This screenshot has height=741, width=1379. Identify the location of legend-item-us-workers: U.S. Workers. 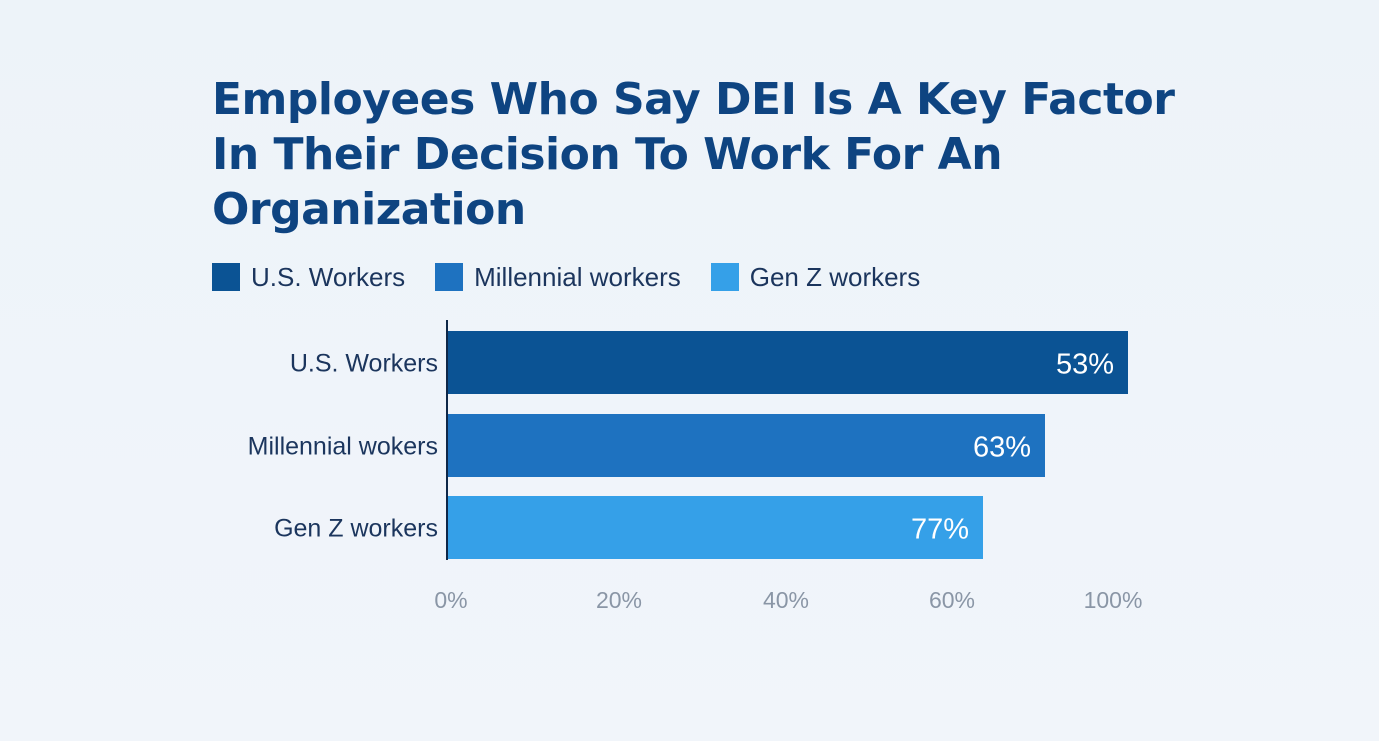
(308, 277).